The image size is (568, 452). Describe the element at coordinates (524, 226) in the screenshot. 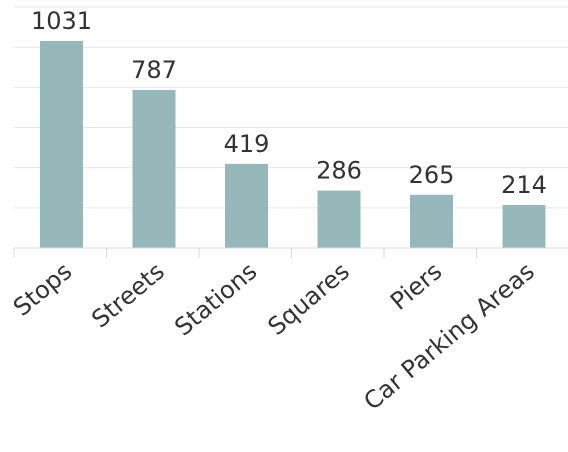

I see `bar-car-parking-areas` at that location.